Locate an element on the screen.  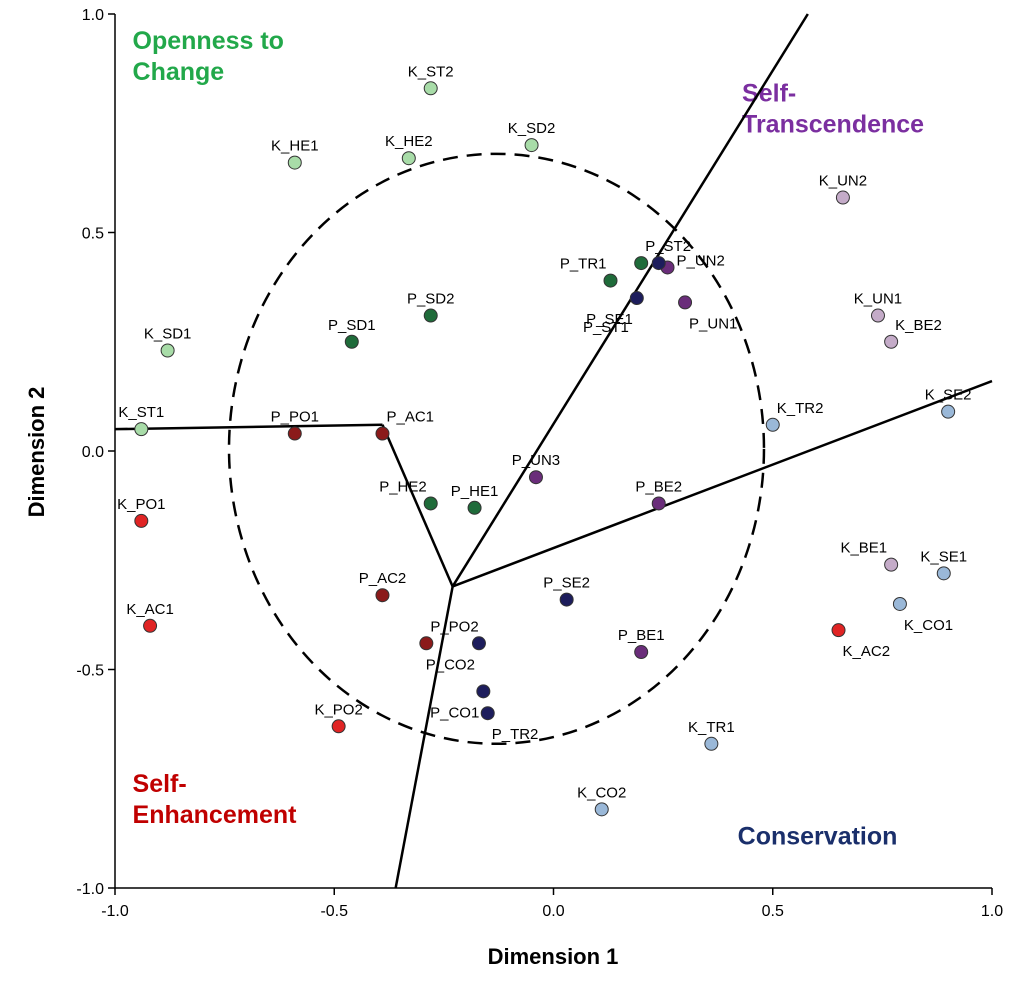
y-tick-label: 0.5 is located at coordinates (93, 234).